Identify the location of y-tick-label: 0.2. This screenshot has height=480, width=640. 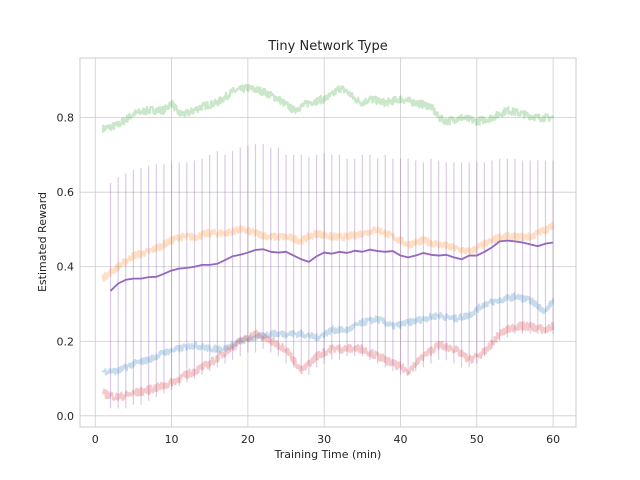
(66, 341).